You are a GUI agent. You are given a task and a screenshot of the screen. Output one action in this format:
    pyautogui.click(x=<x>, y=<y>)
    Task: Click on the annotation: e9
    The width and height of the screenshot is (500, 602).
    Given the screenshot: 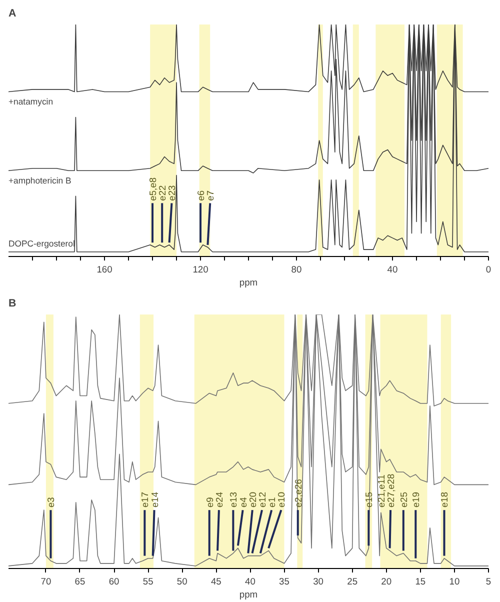 What is the action you would take?
    pyautogui.click(x=209, y=502)
    